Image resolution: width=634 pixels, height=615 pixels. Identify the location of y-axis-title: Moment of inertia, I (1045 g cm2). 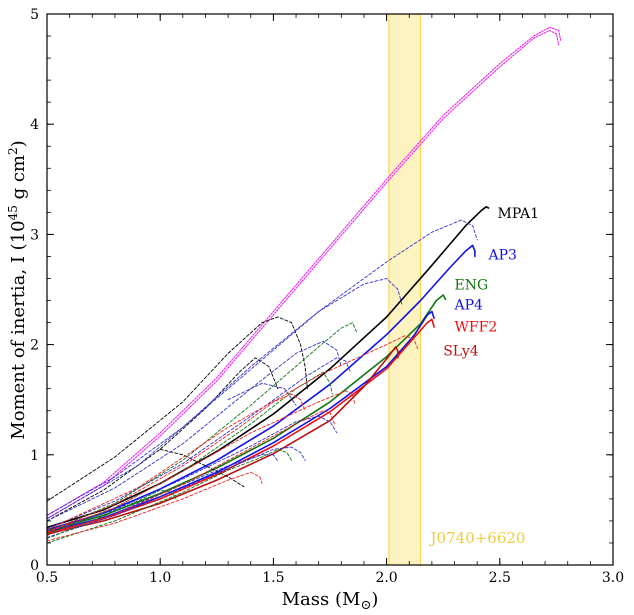
(17, 289).